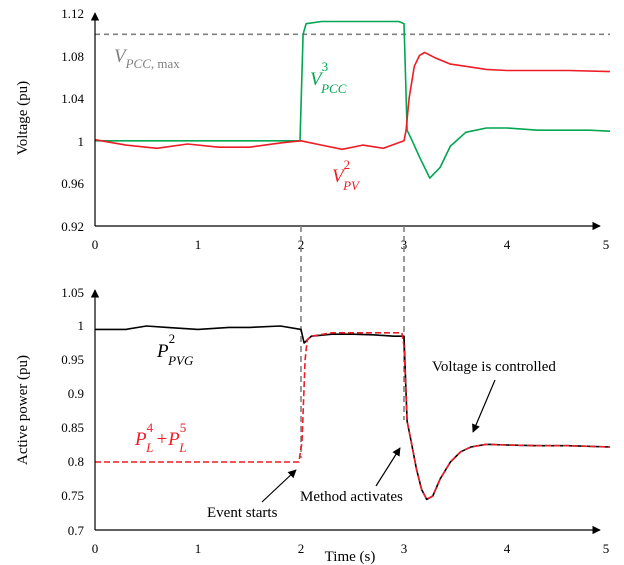 This screenshot has width=624, height=565. I want to click on top-x-tick: 4, so click(507, 244).